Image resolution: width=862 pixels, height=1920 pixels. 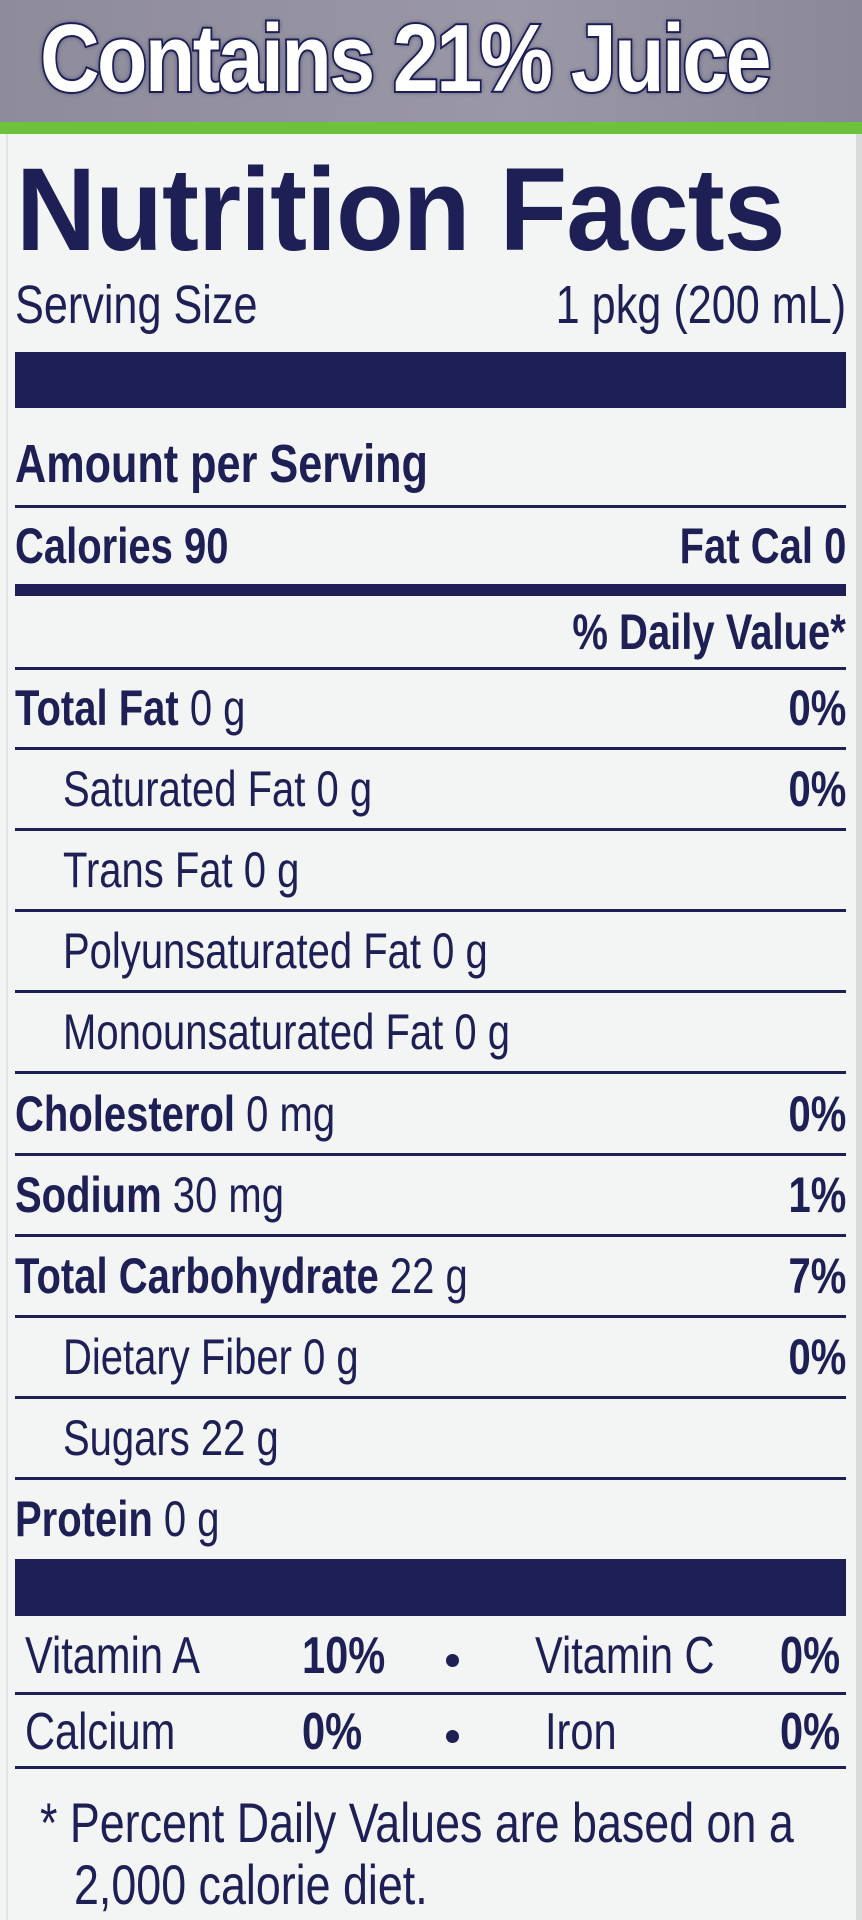 I want to click on nutrient-row: Monounsaturated Fat 0 g, so click(x=430, y=1032).